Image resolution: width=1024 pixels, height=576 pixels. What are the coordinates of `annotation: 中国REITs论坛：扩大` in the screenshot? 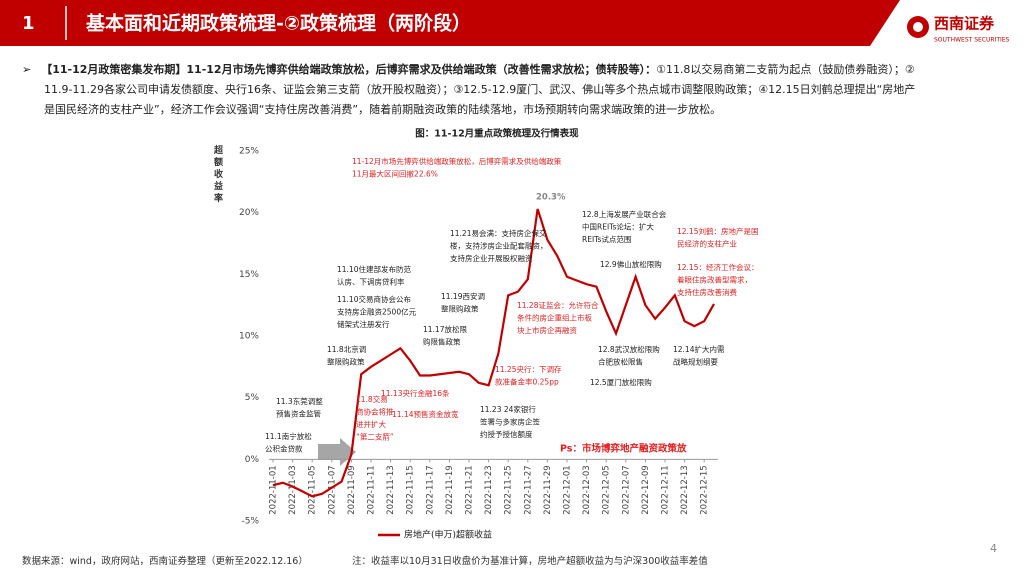 It's located at (618, 227).